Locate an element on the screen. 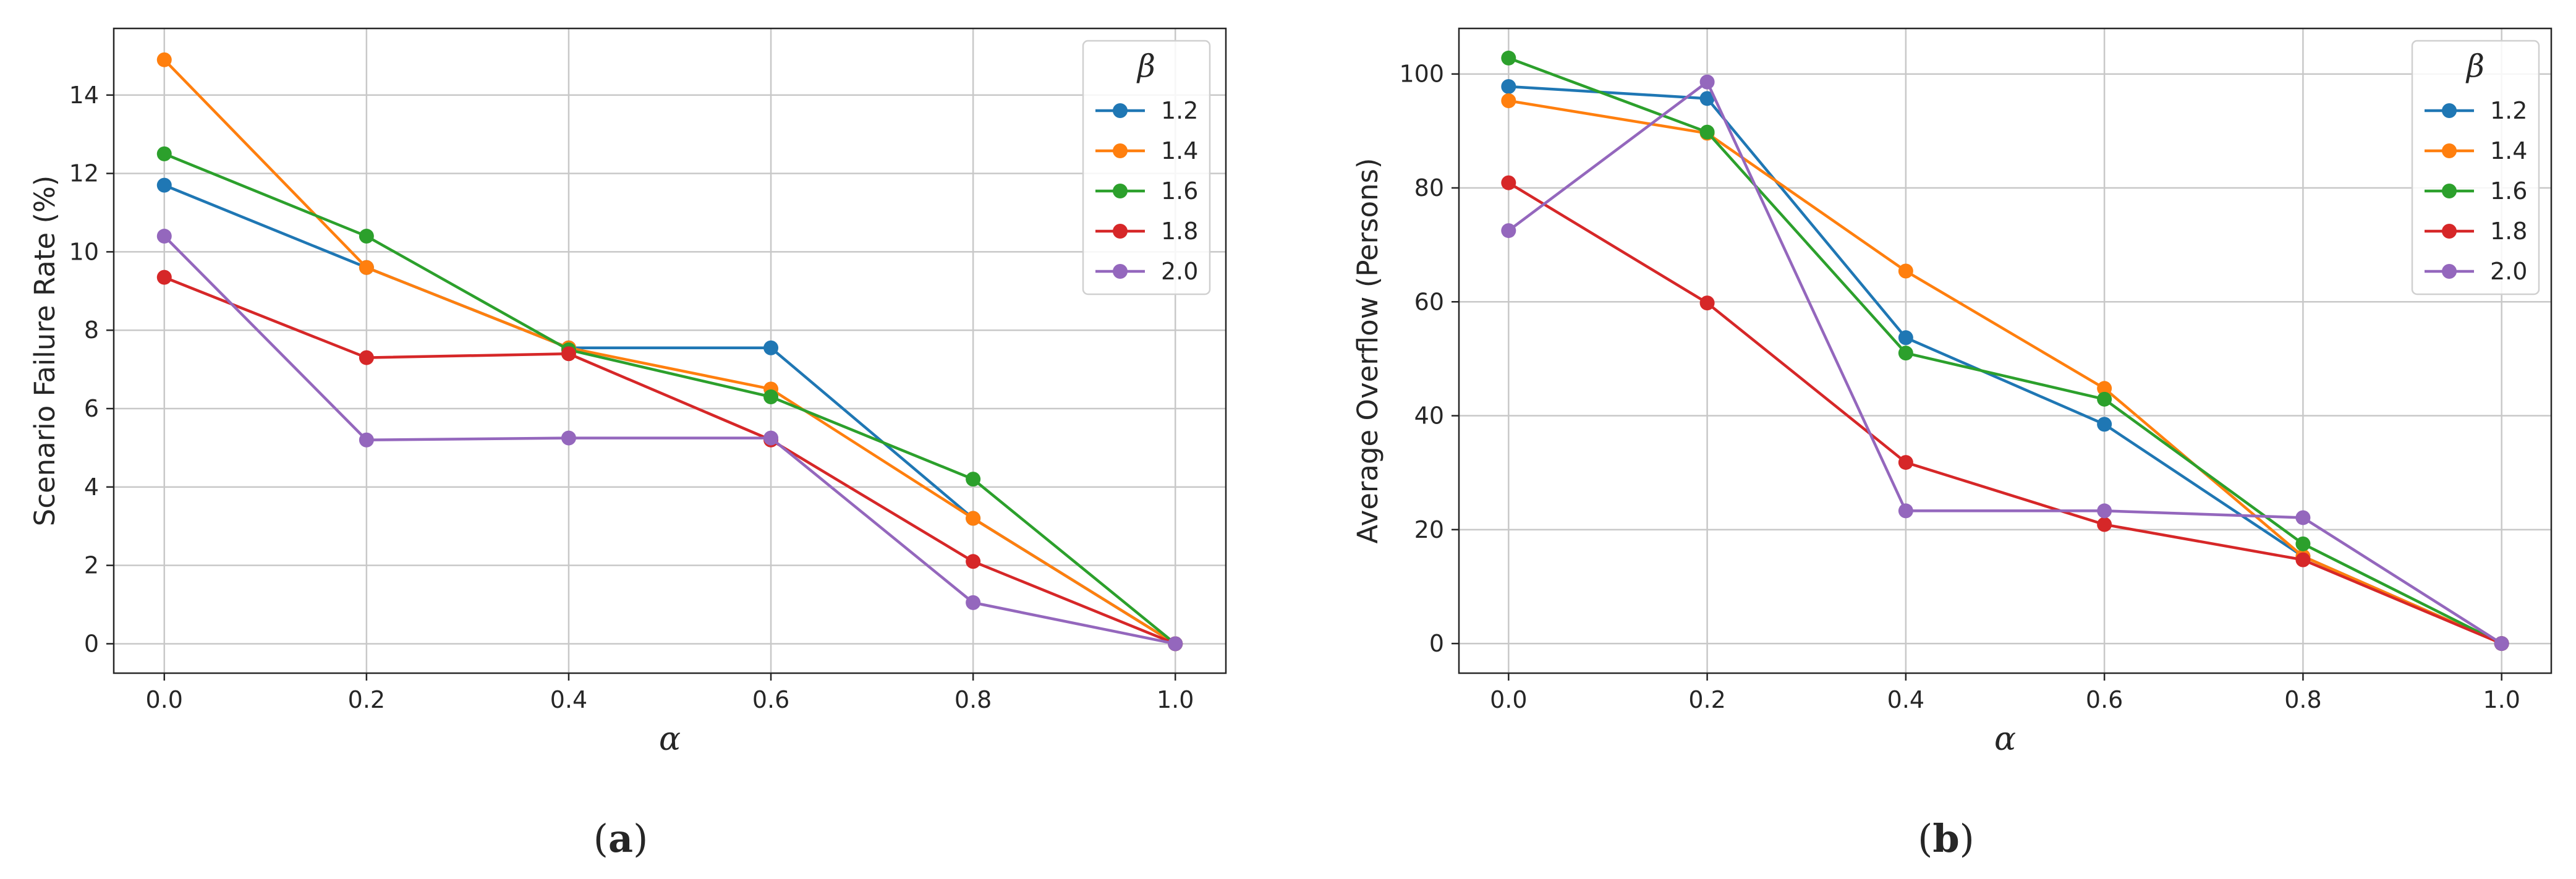  y-axis-label: Average Overflow (Persons) is located at coordinates (1367, 350).